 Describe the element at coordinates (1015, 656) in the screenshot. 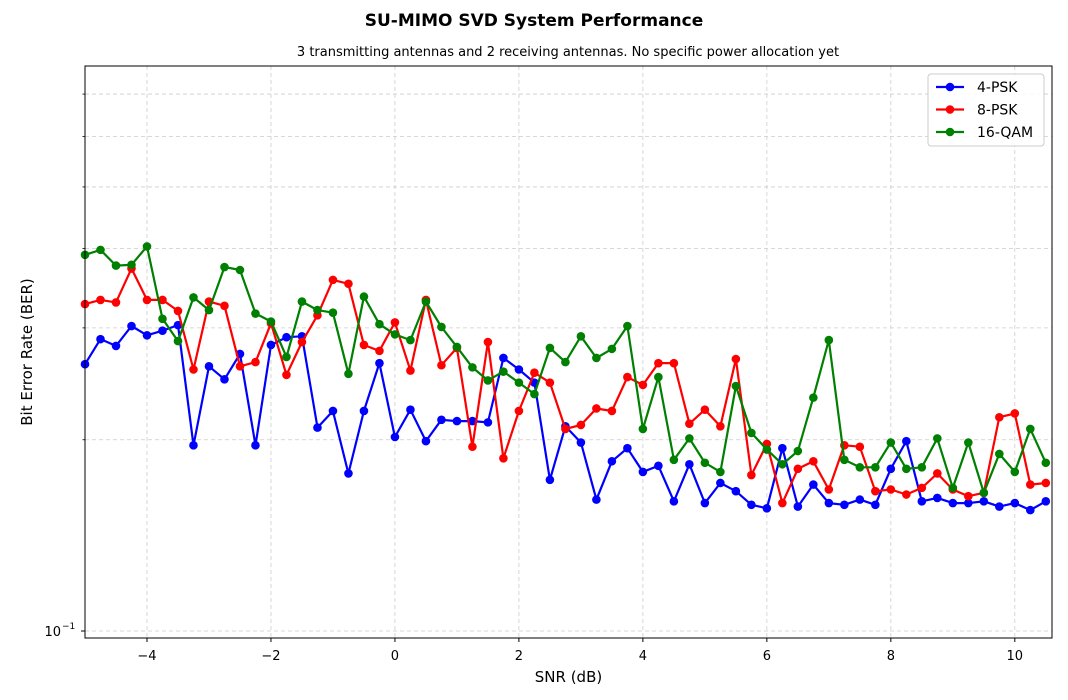

I see `x-tick-label: 10` at that location.